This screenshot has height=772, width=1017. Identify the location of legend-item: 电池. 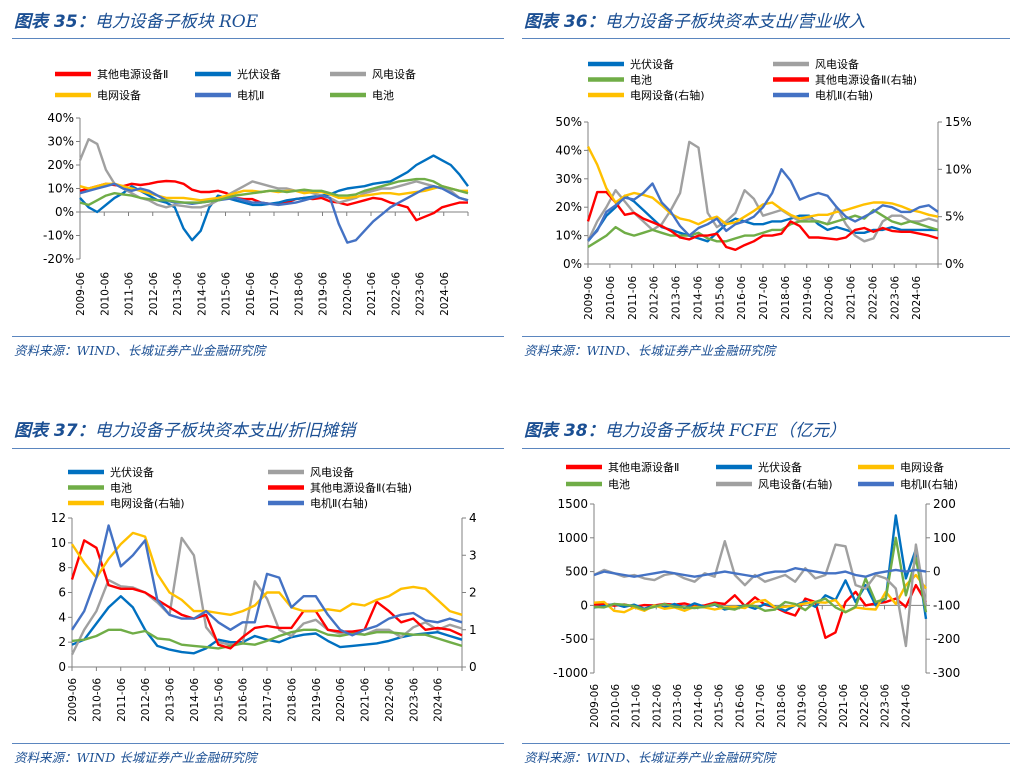
(598, 484).